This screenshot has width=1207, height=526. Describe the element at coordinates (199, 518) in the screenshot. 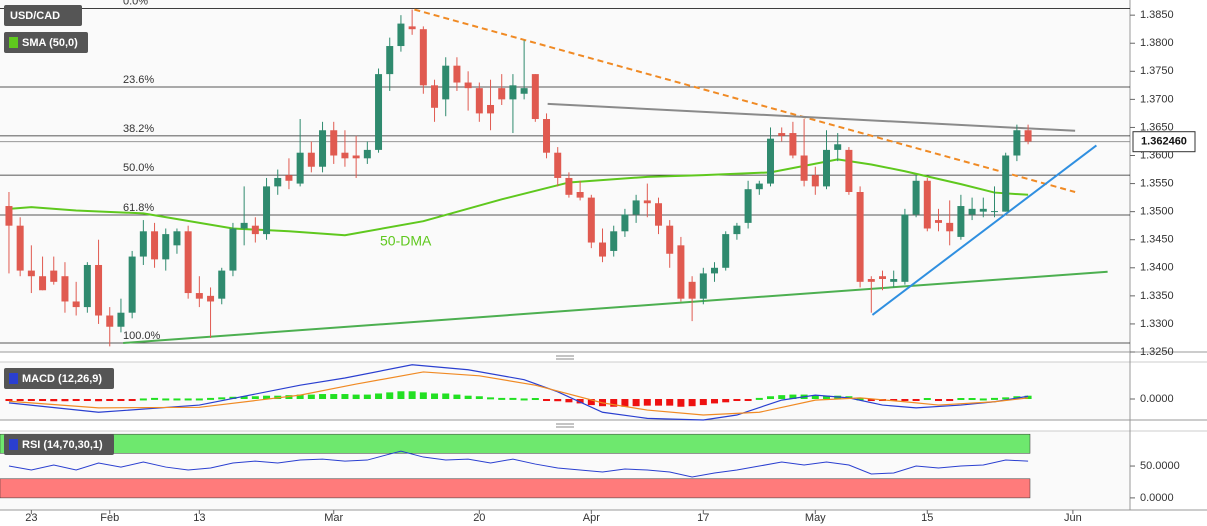

I see `x-tick-label: 13` at that location.